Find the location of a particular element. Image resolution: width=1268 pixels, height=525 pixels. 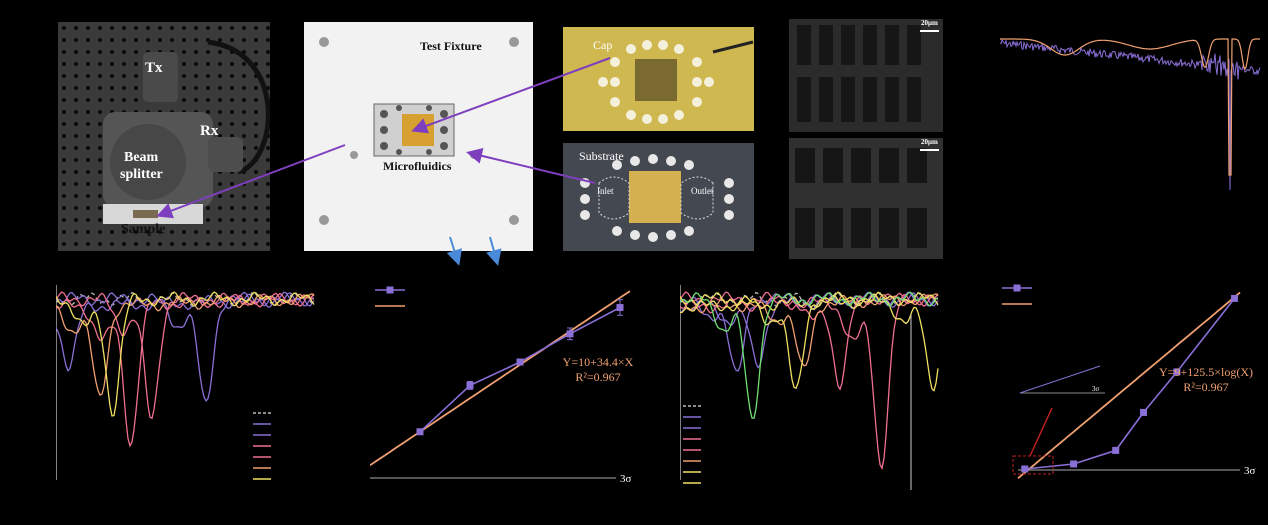

rx-label: Rx is located at coordinates (209, 131).